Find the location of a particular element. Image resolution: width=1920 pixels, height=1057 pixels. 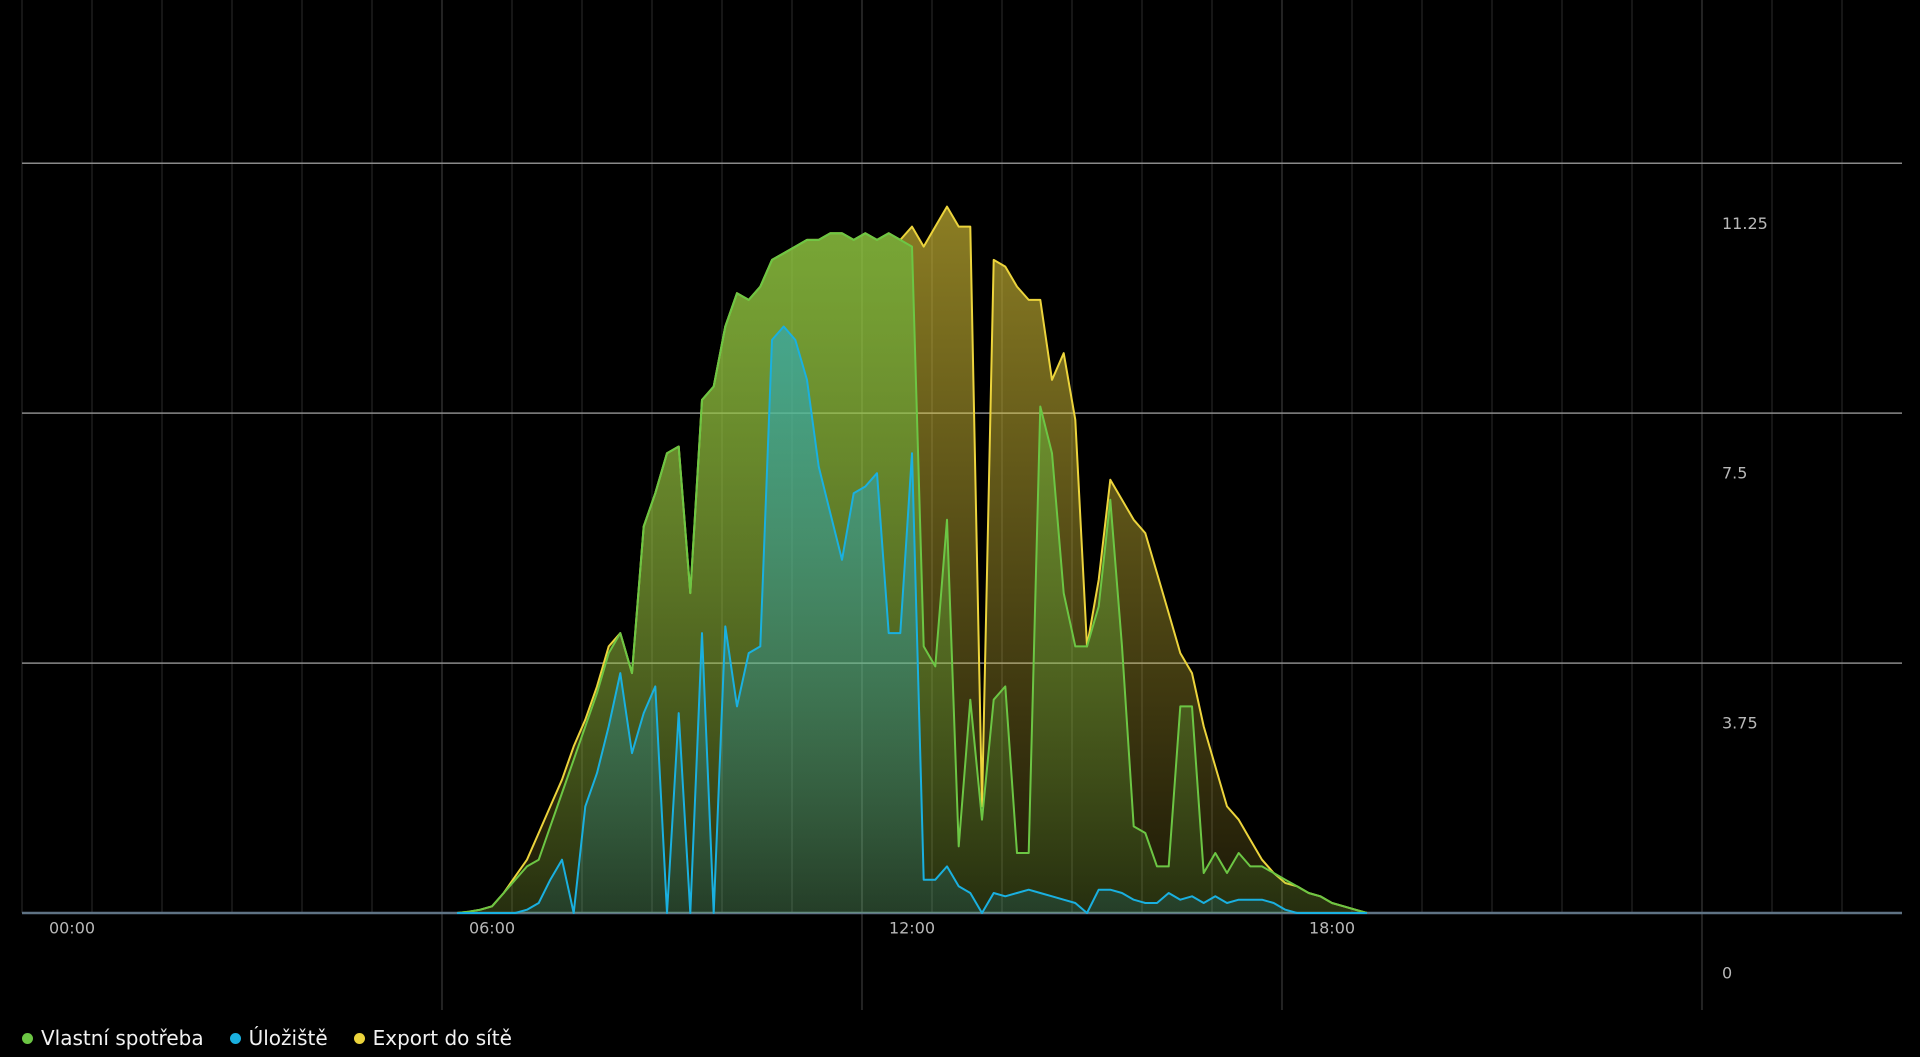

y-tick-label: 11.25 is located at coordinates (1745, 223).